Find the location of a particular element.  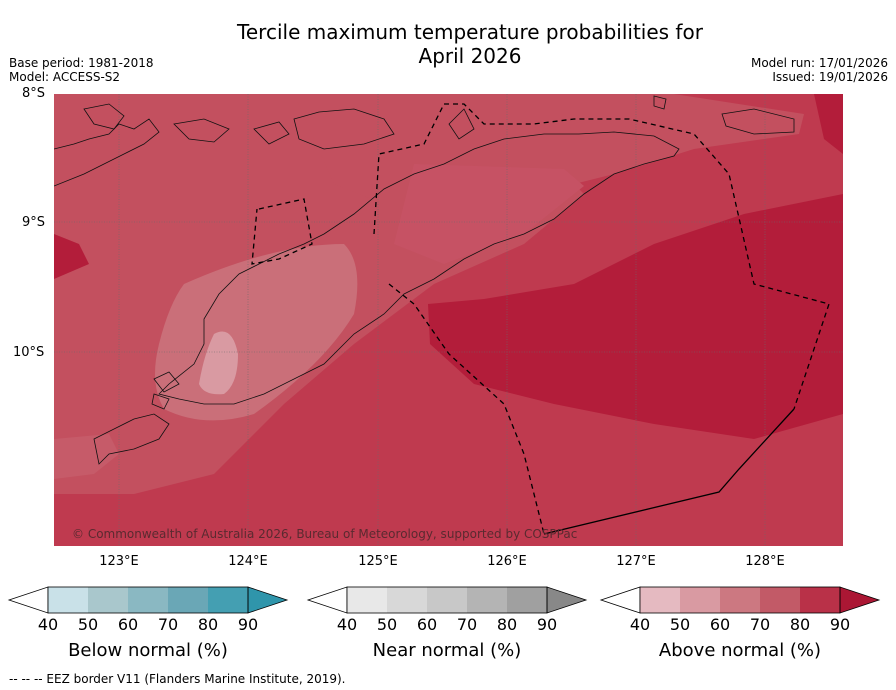

colorbar-above-normal is located at coordinates (740, 600).